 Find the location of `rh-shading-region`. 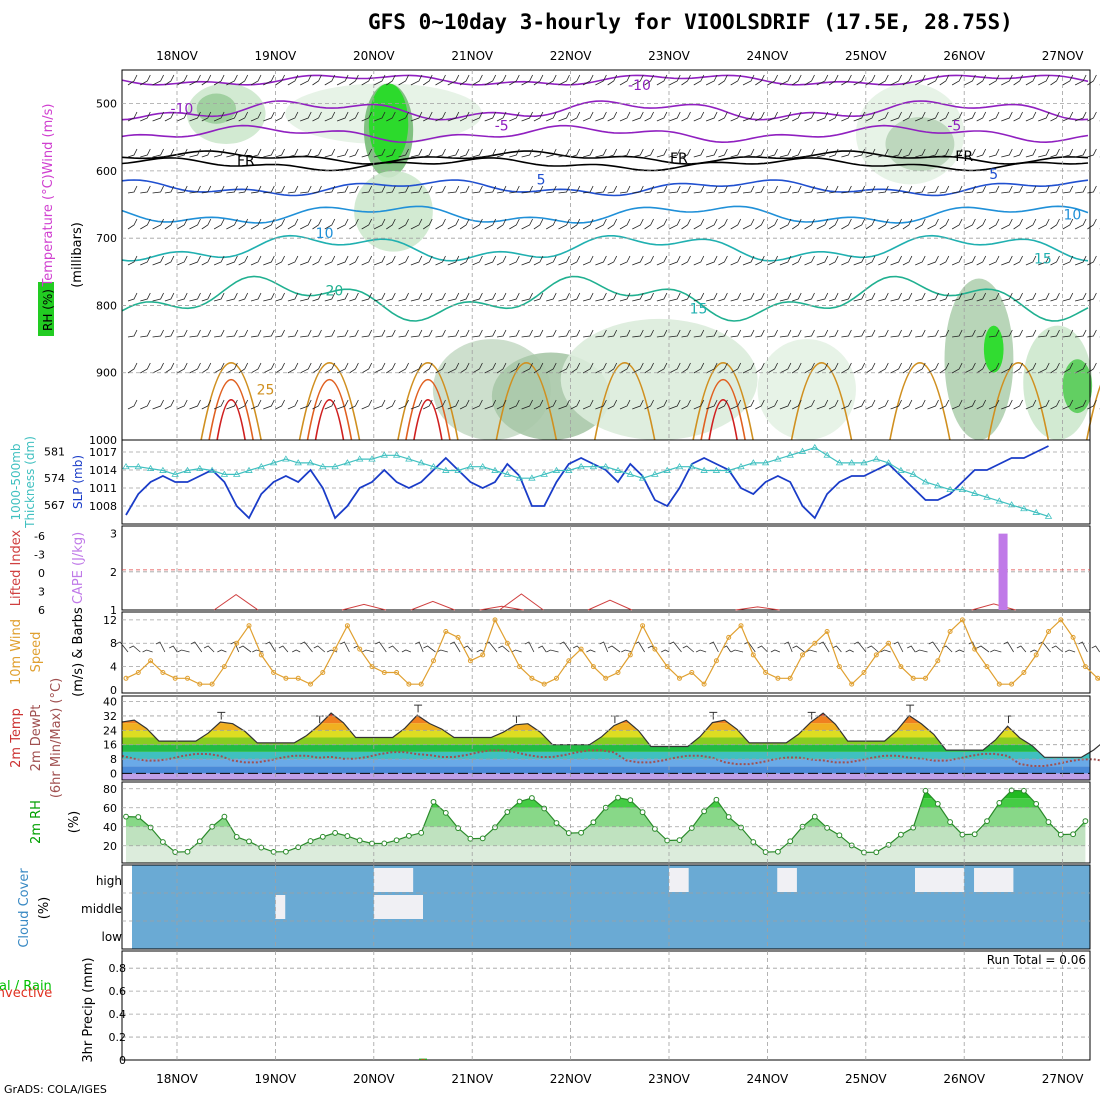

rh-shading-region is located at coordinates (388, 124).